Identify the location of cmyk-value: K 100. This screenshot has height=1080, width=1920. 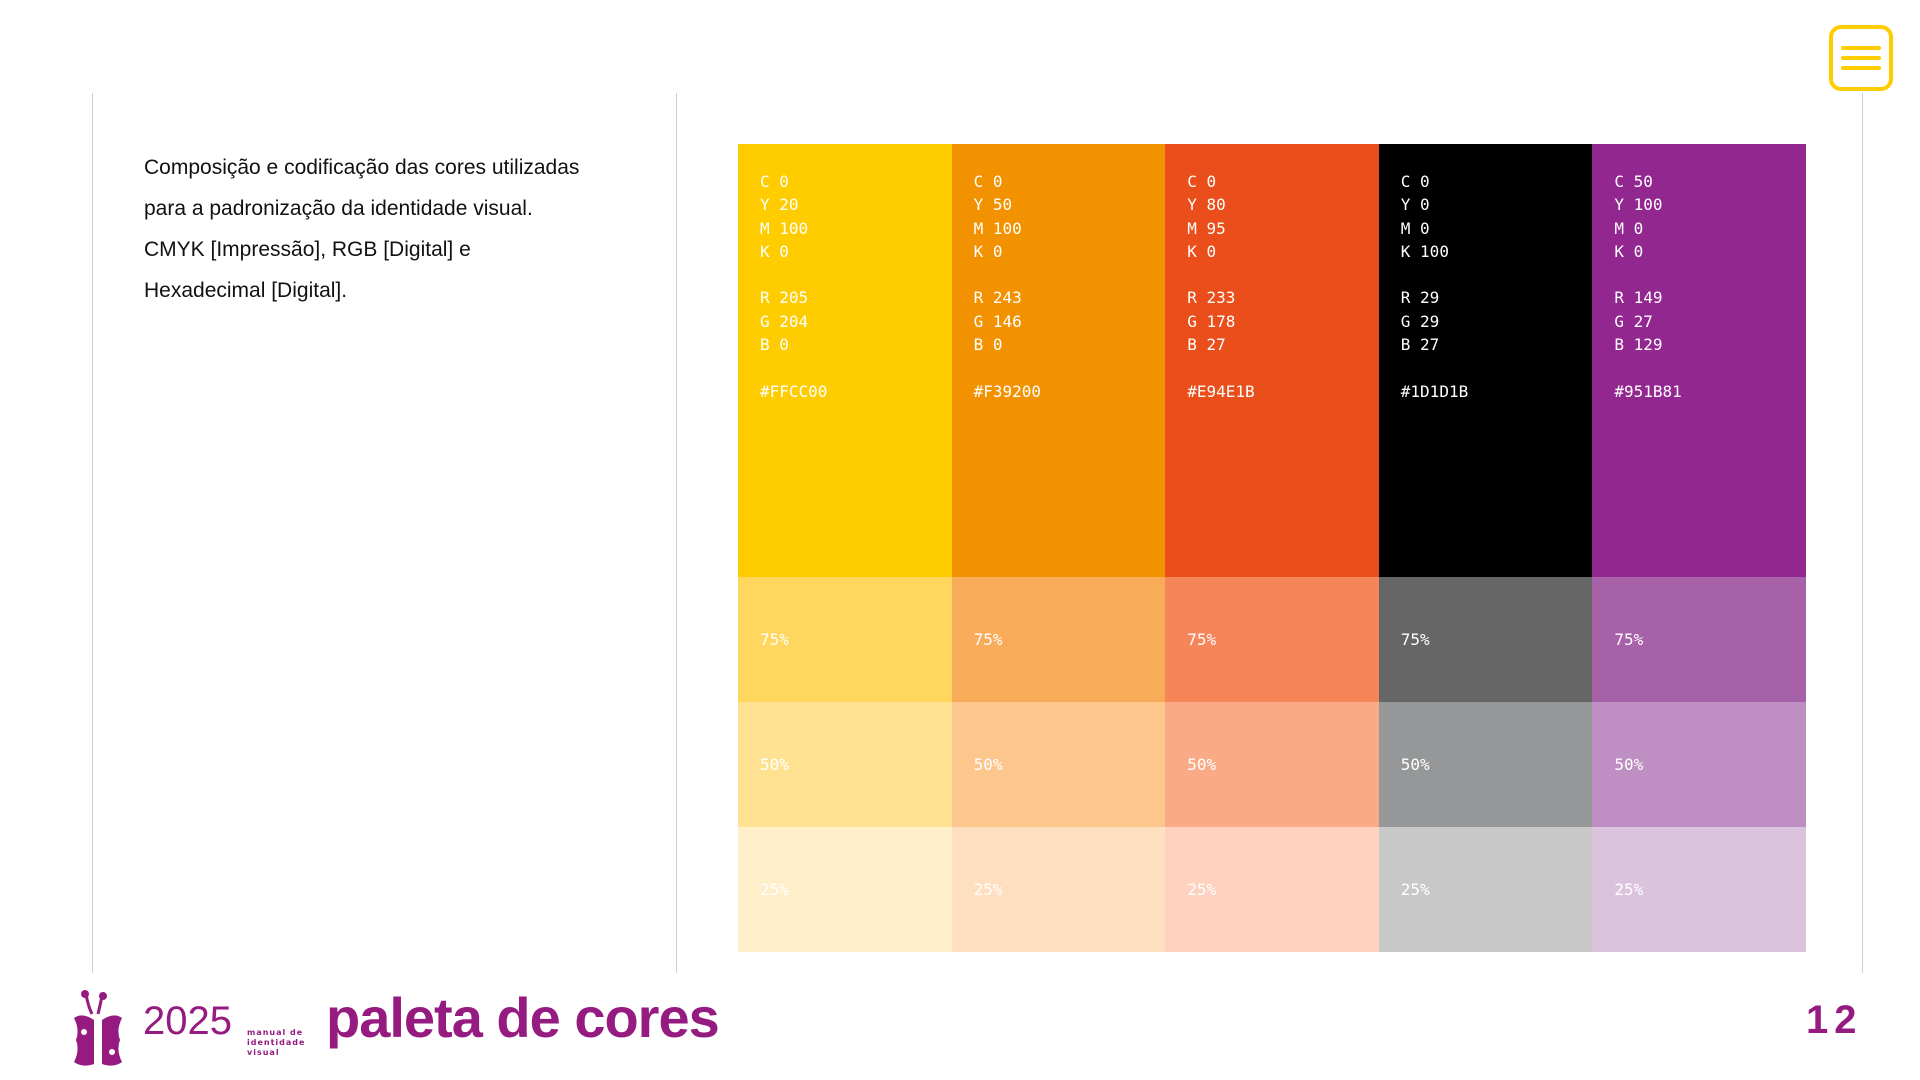
(1424, 251).